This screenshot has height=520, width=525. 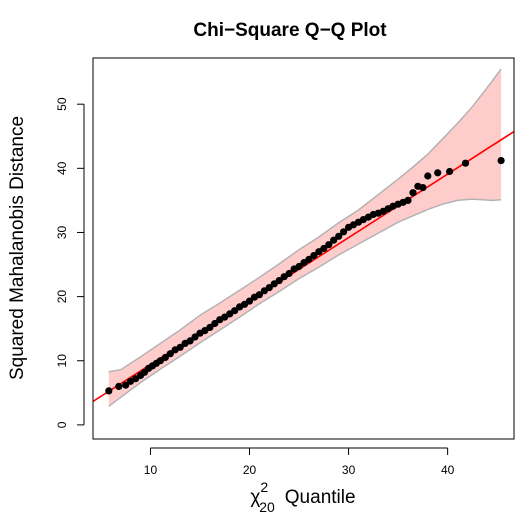 I want to click on y-tick-label: 10, so click(x=62, y=361).